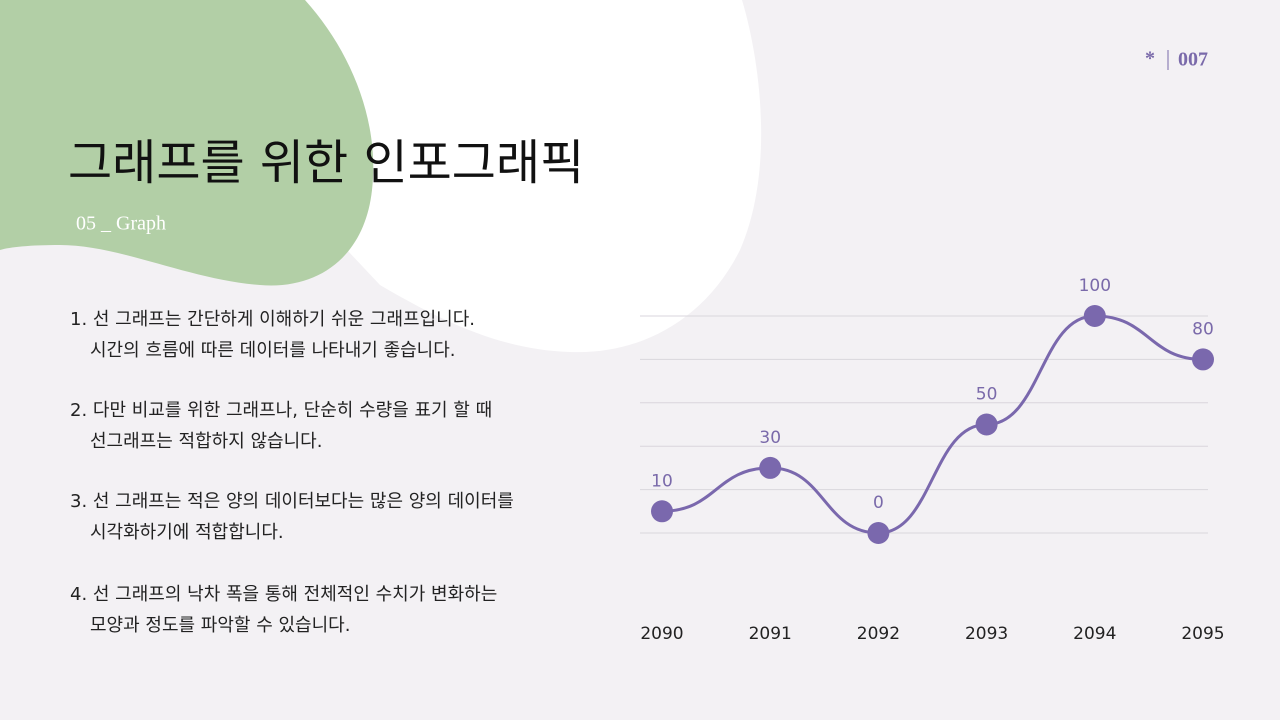 Image resolution: width=1280 pixels, height=720 pixels. I want to click on x-tick-label: 2092, so click(878, 634).